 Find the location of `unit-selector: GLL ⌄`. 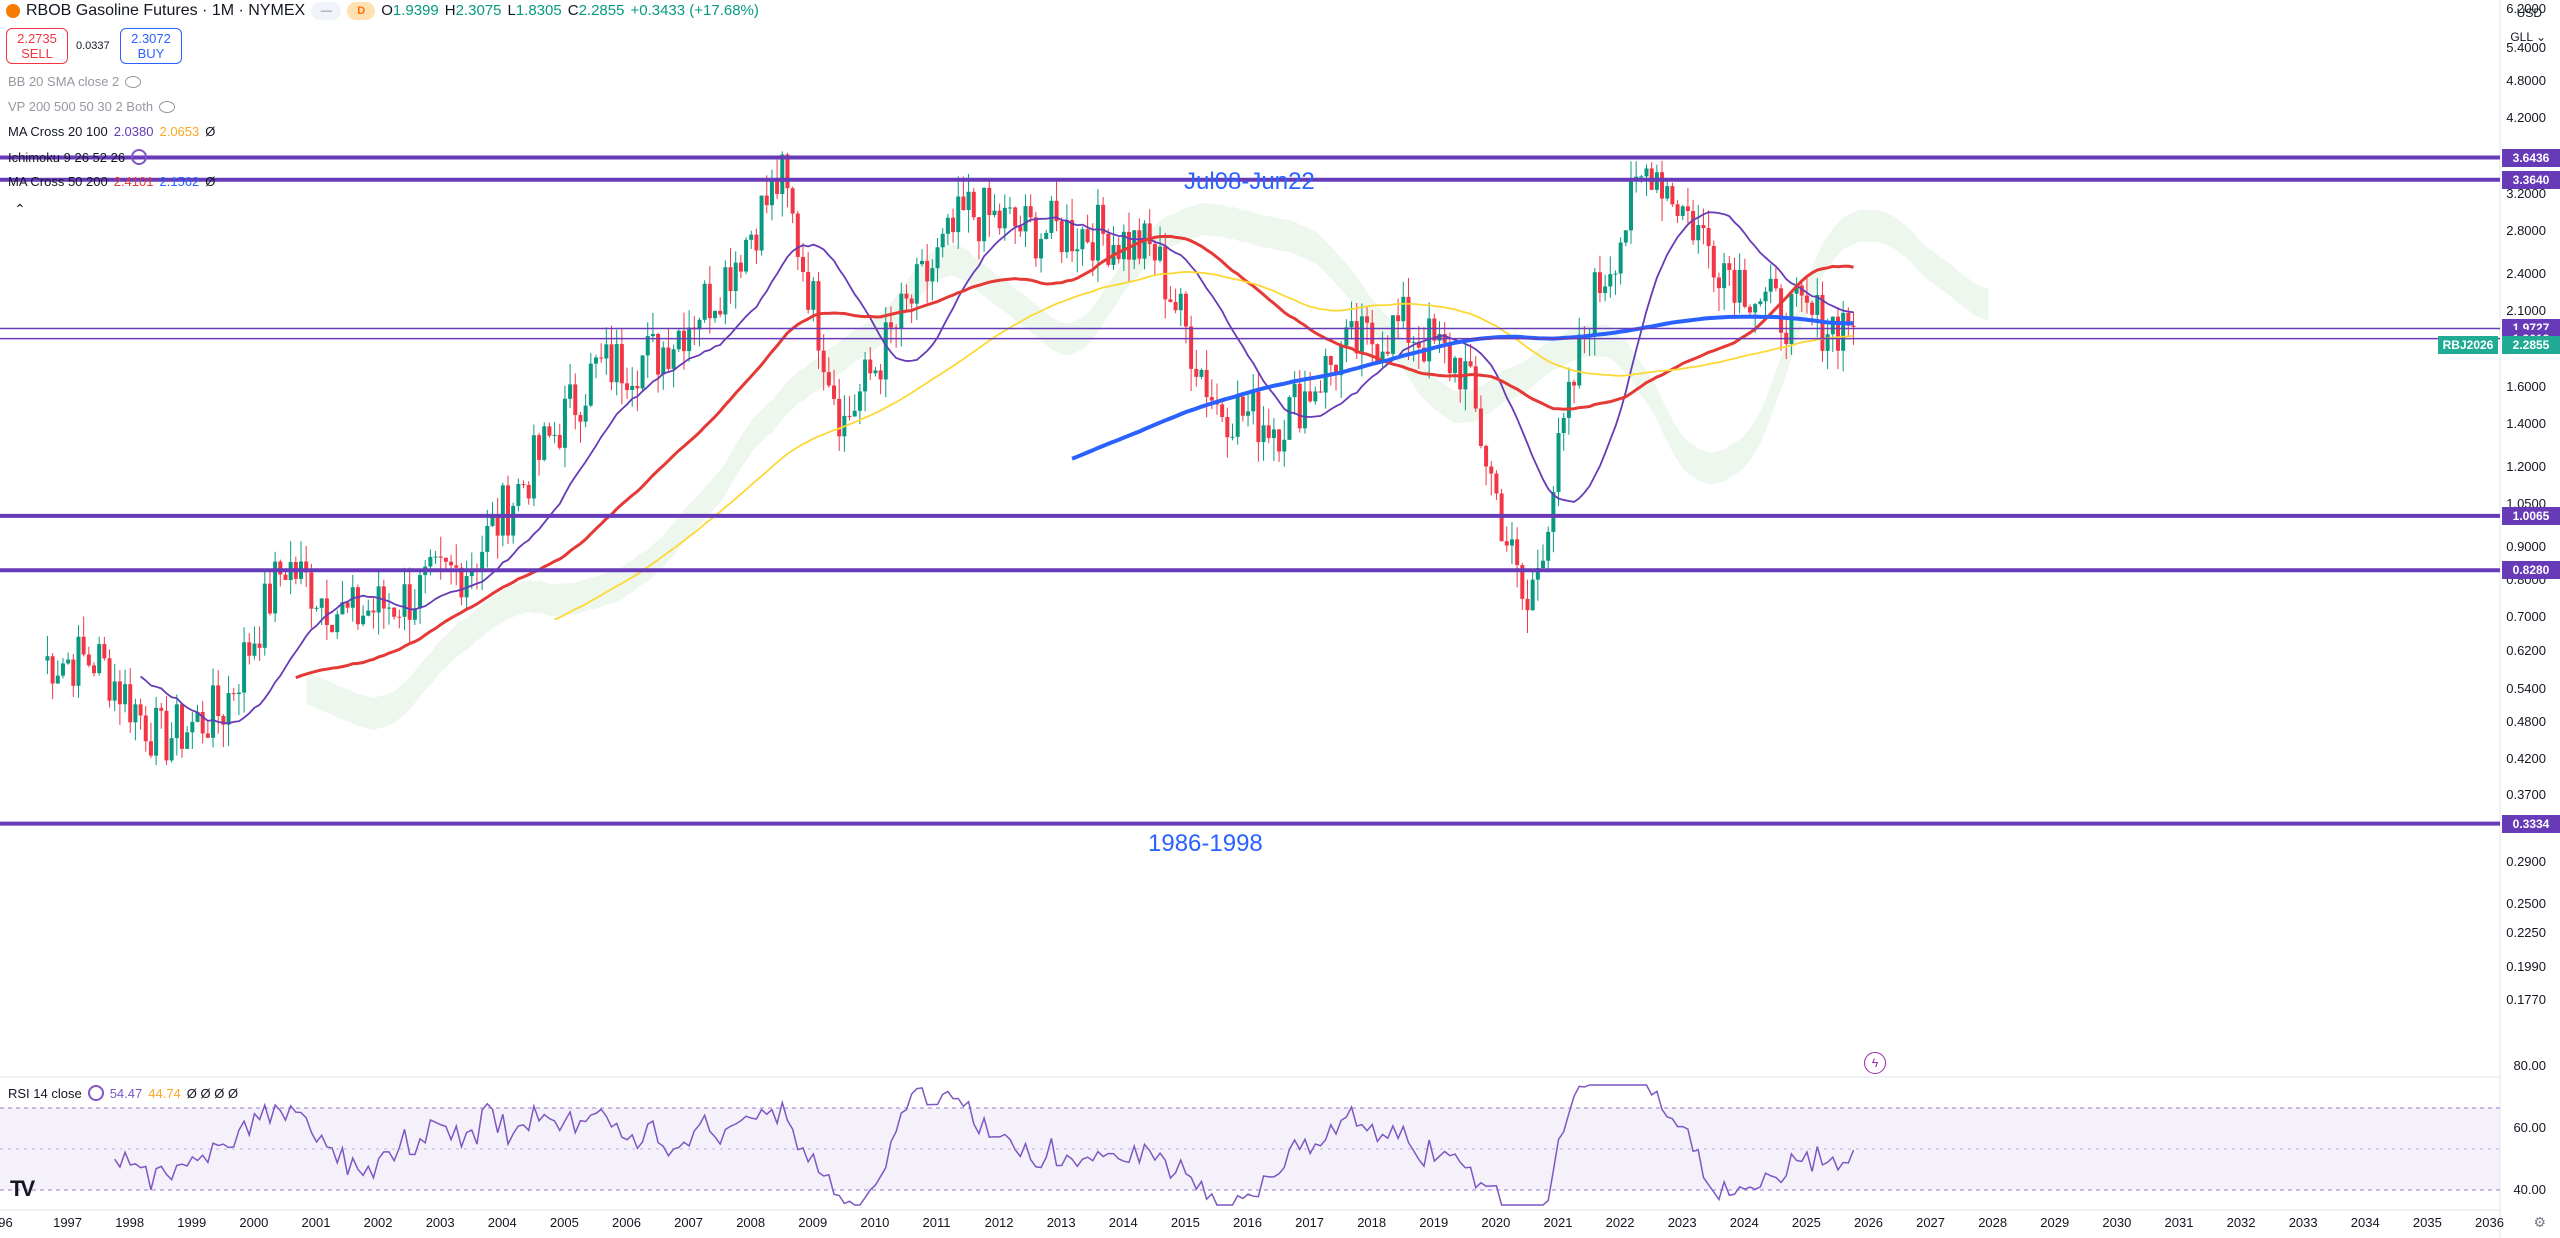

unit-selector: GLL ⌄ is located at coordinates (2528, 37).